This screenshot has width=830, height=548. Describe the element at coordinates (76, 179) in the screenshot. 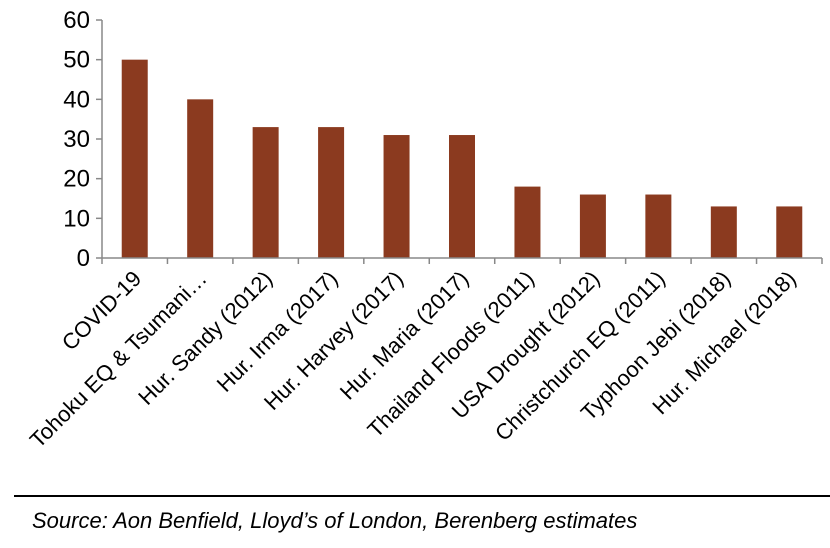

I see `y-tick-label: 20` at that location.